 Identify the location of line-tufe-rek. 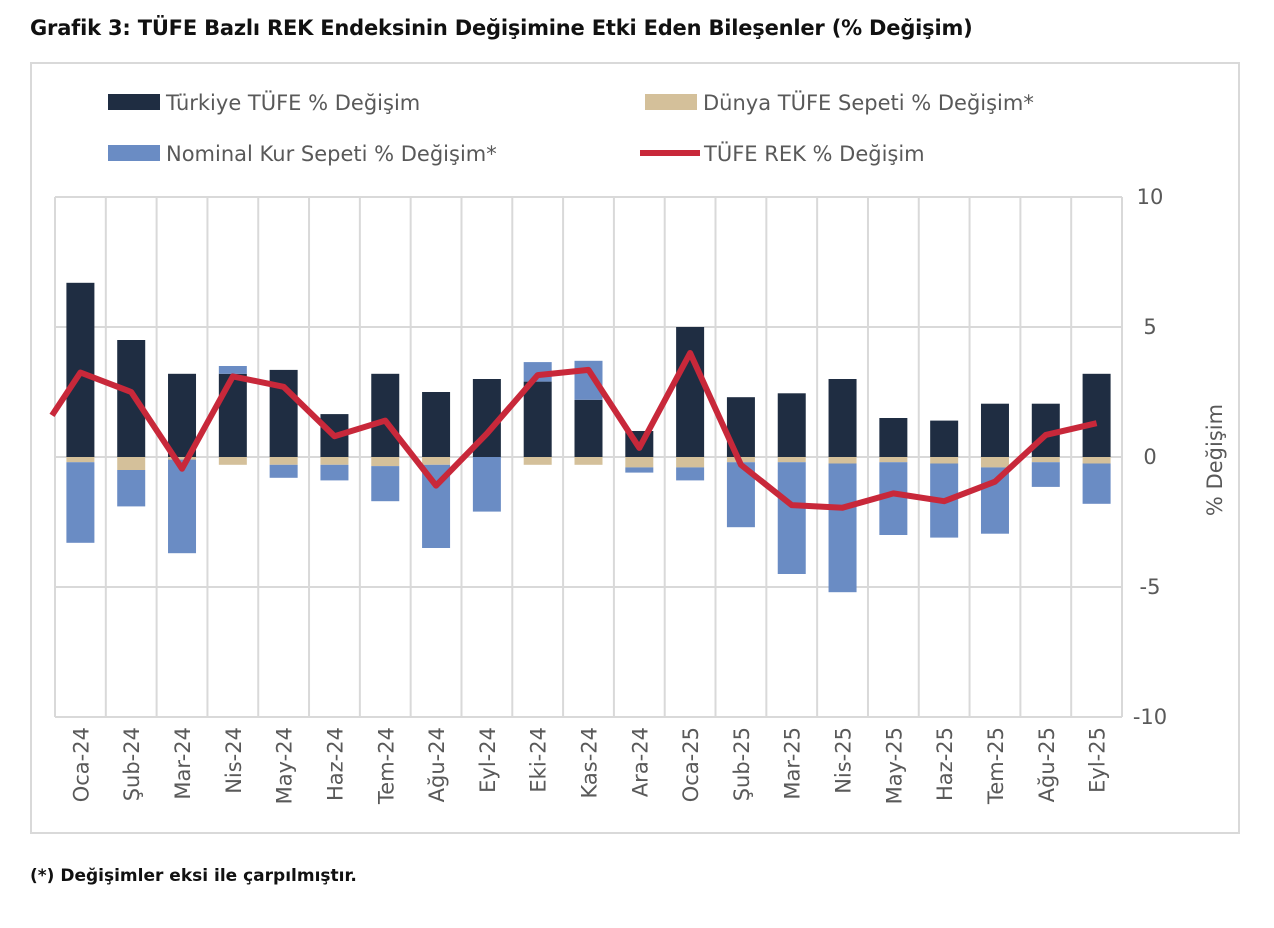
(573, 430).